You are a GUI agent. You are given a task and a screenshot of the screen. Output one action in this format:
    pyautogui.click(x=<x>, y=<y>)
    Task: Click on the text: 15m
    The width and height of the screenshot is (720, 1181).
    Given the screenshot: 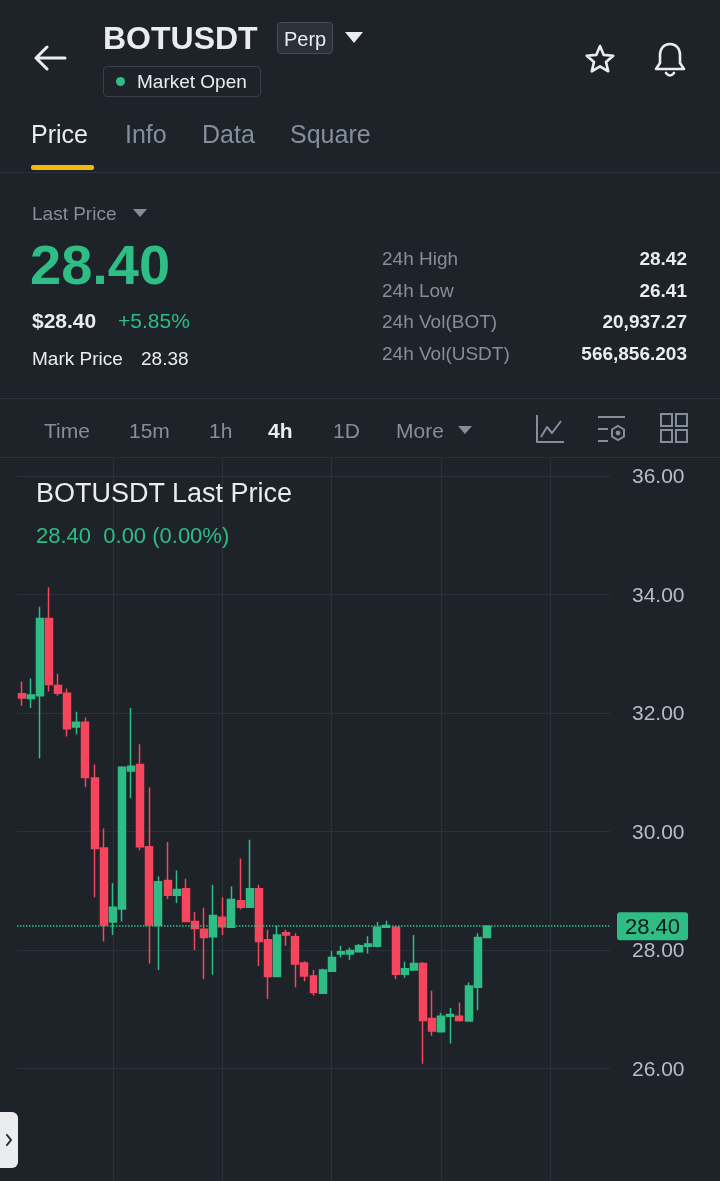 What is the action you would take?
    pyautogui.click(x=149, y=430)
    